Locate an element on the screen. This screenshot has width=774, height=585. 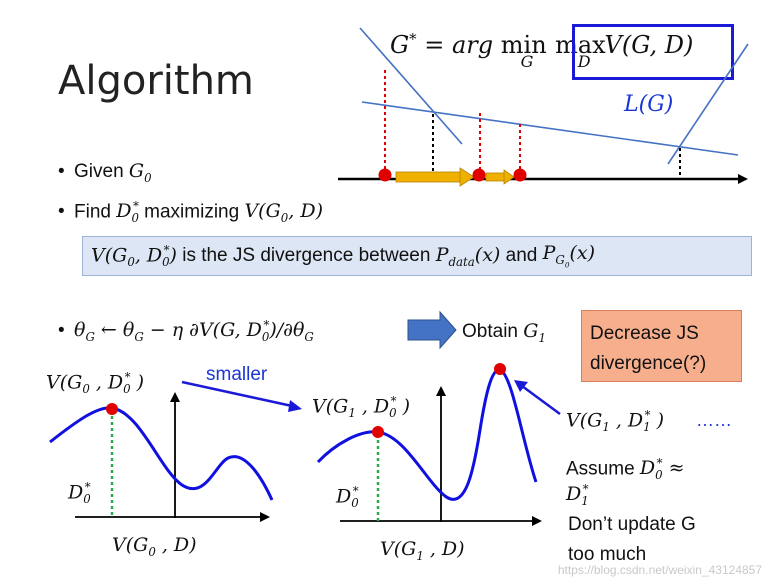
dont-update-note: Don’t update G too much is located at coordinates (632, 540).